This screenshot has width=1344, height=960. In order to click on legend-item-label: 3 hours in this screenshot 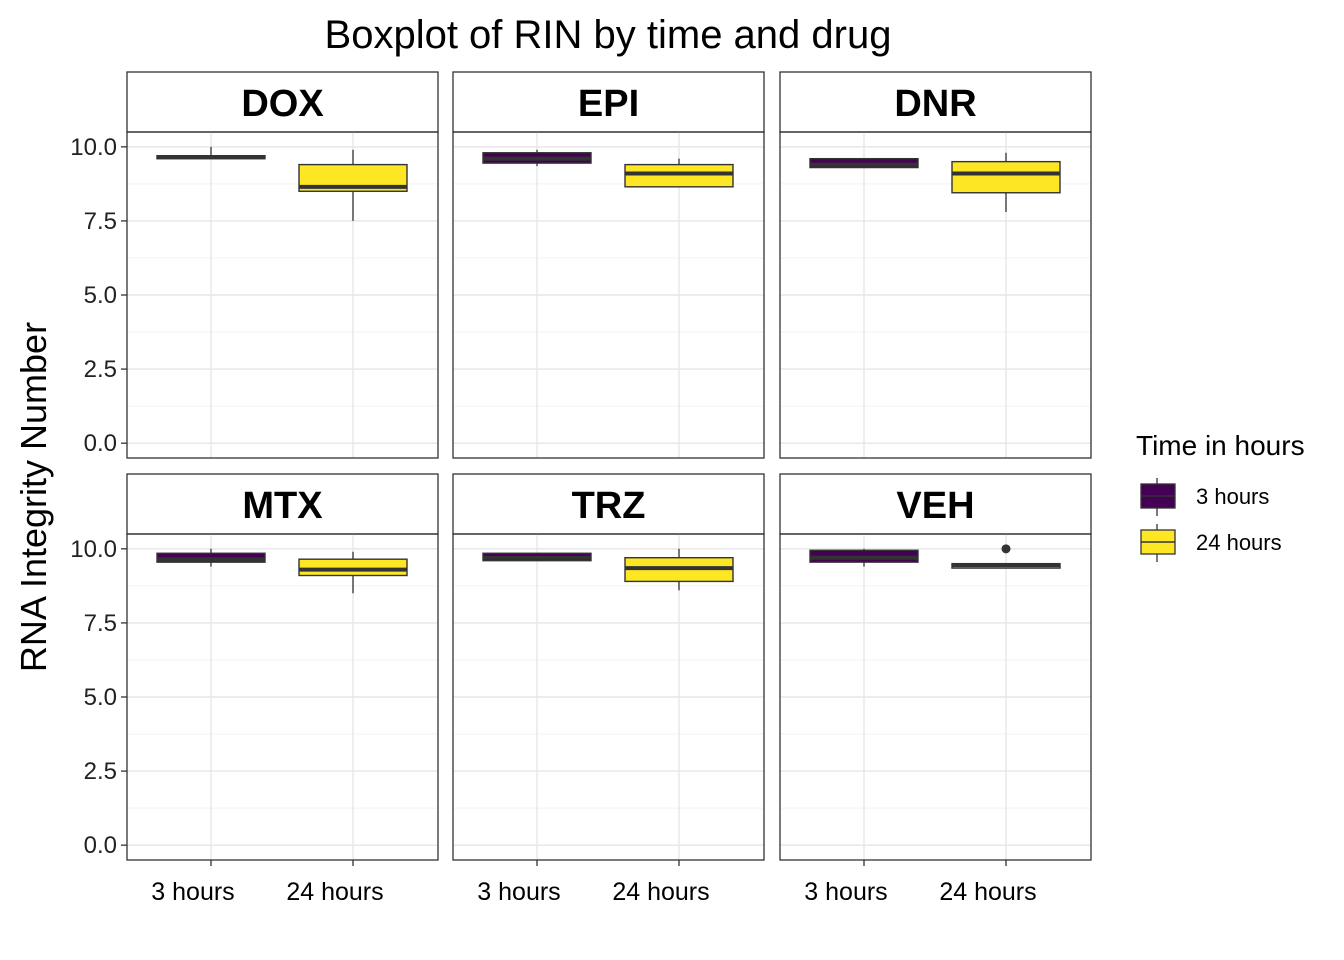, I will do `click(1232, 496)`.